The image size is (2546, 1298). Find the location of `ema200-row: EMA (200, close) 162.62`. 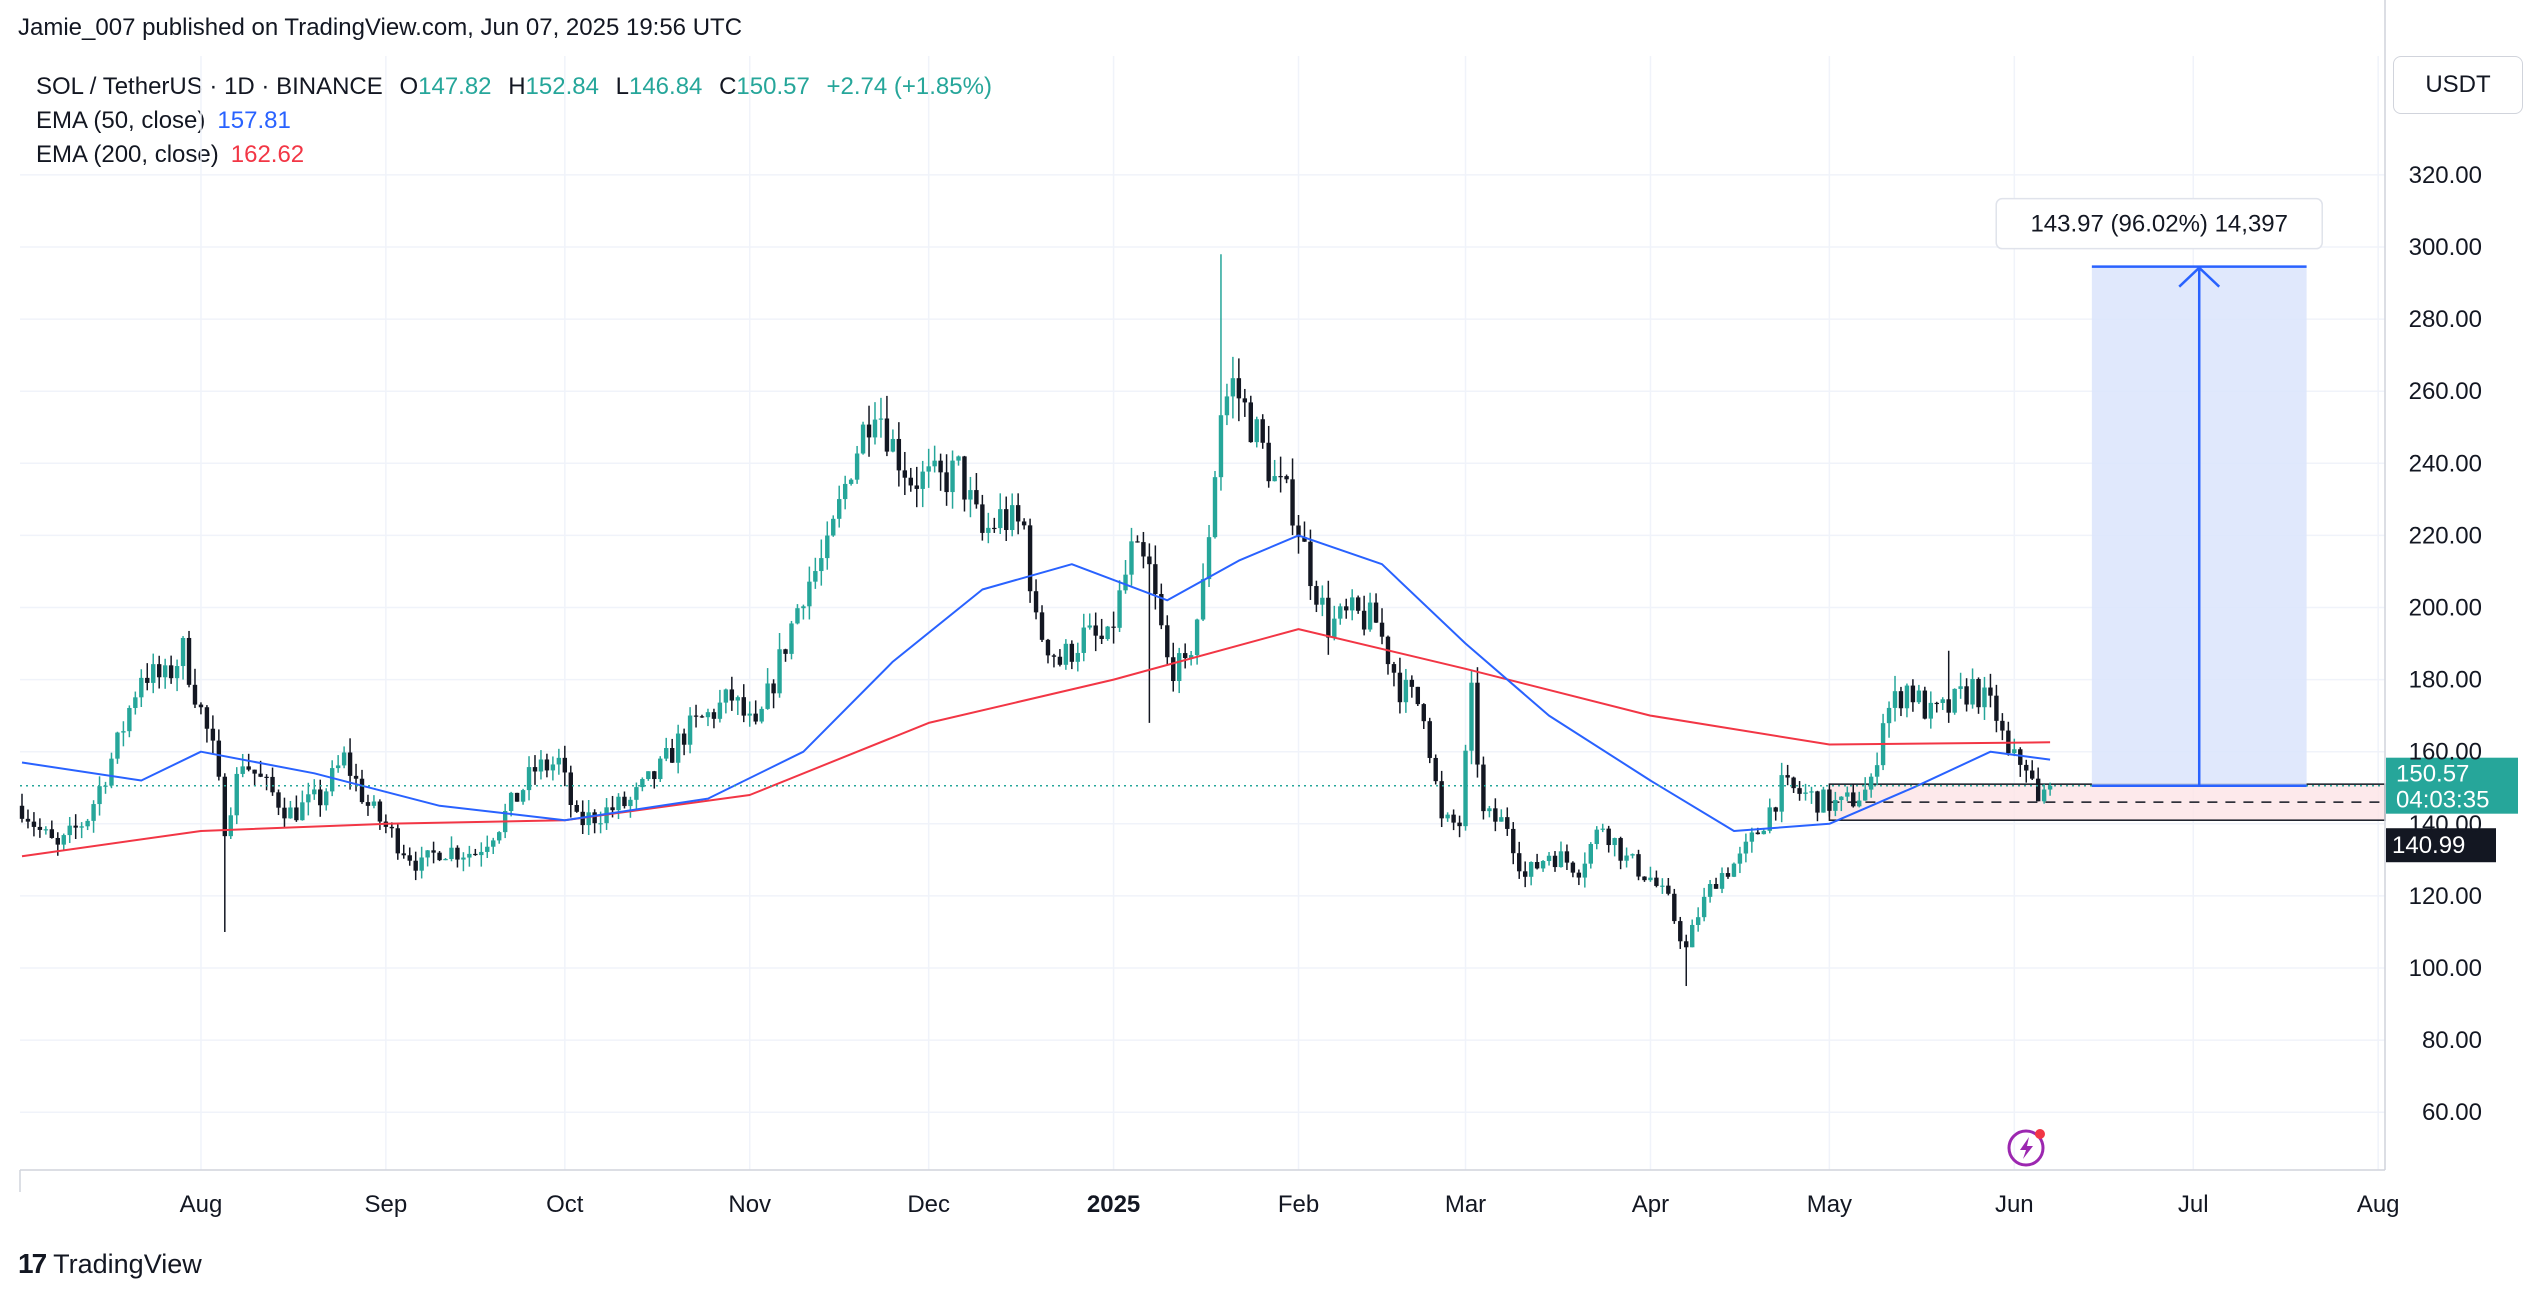

ema200-row: EMA (200, close) 162.62 is located at coordinates (514, 155).